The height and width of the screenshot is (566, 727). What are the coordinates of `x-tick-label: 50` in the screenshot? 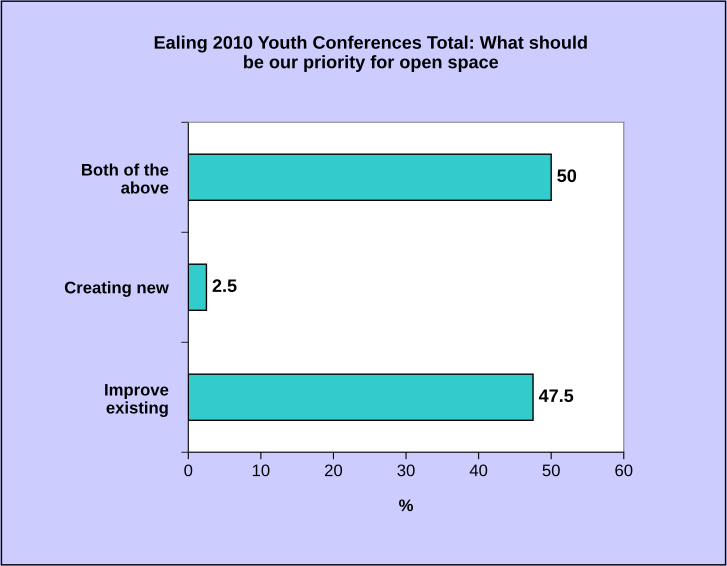 It's located at (551, 470).